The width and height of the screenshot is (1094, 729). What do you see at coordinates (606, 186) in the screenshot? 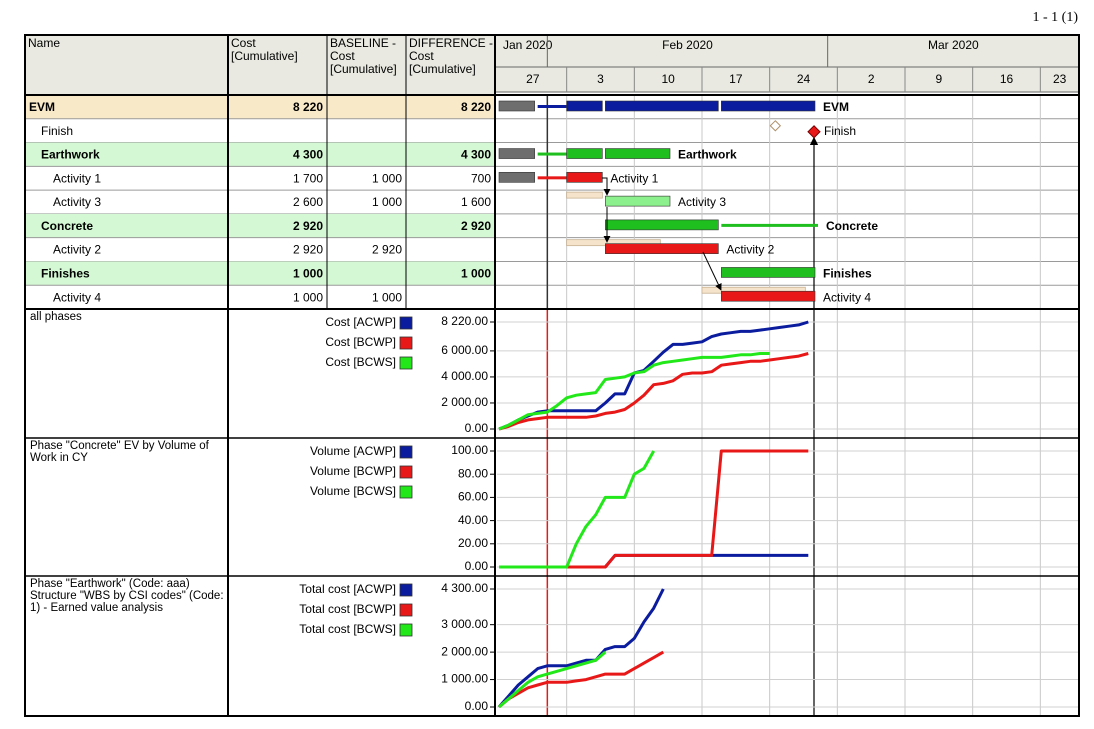
I see `dependency-arrow` at bounding box center [606, 186].